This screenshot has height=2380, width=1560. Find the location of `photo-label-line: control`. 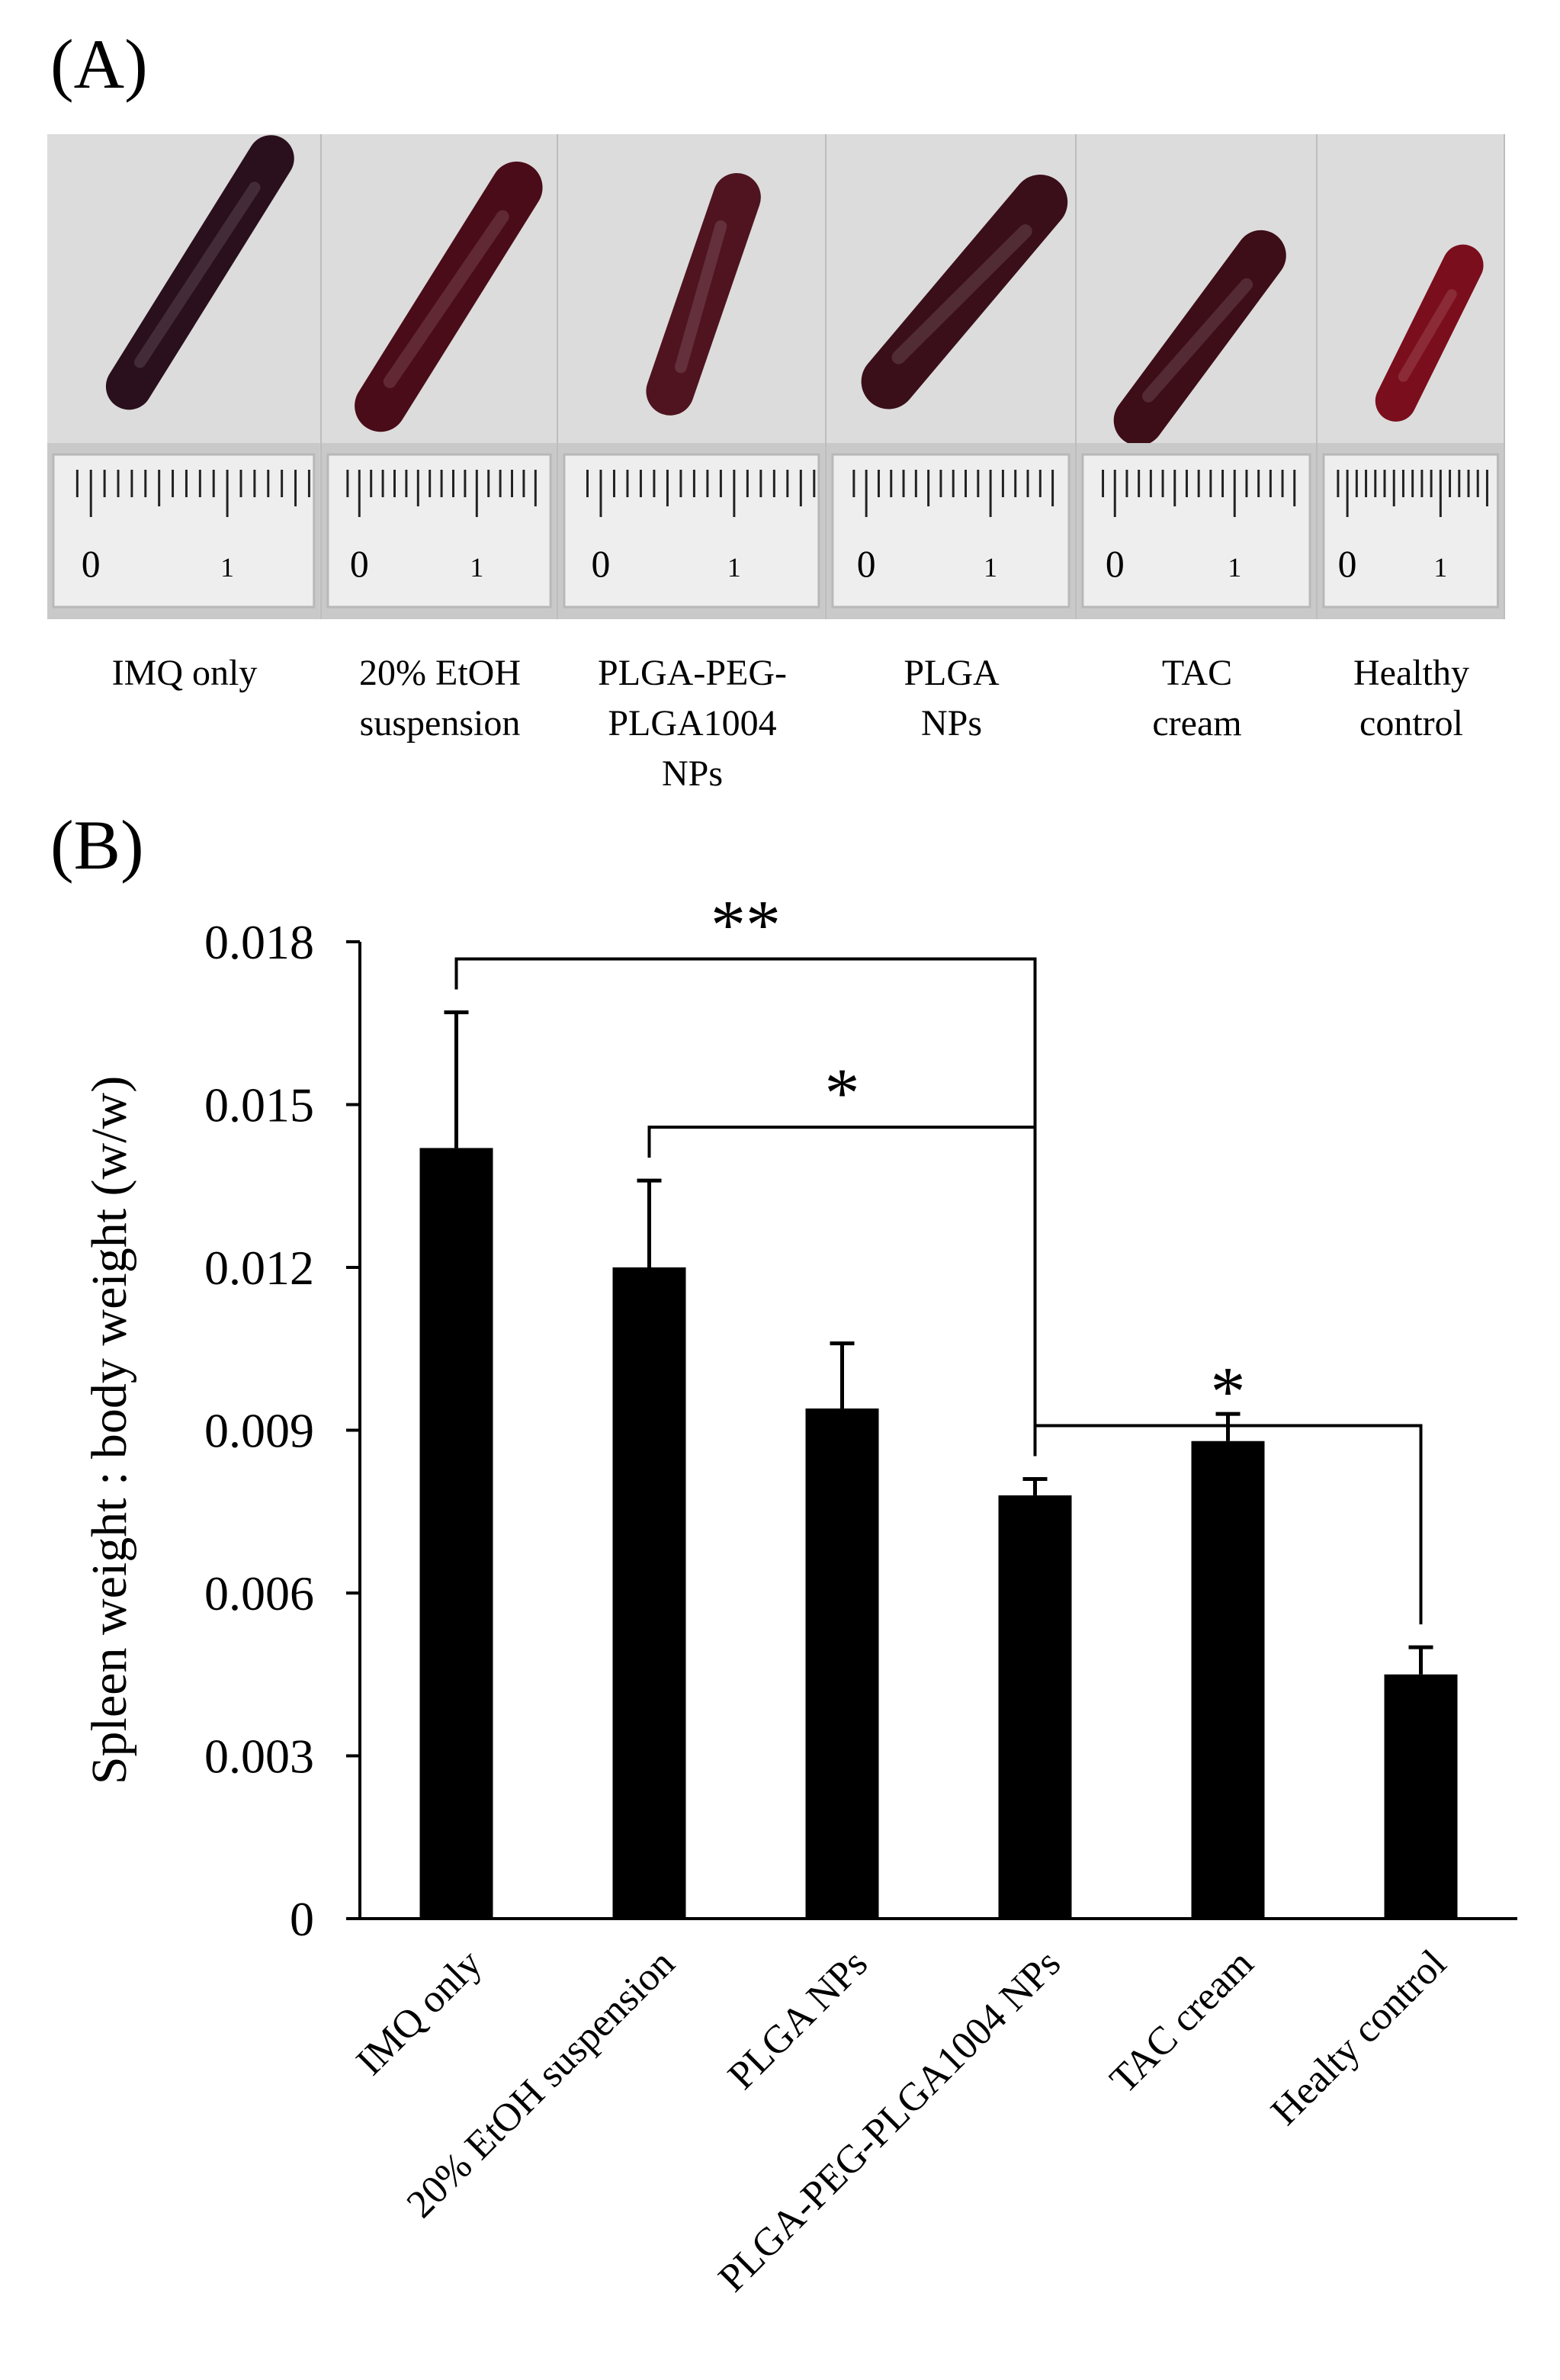

photo-label-line: control is located at coordinates (1411, 723).